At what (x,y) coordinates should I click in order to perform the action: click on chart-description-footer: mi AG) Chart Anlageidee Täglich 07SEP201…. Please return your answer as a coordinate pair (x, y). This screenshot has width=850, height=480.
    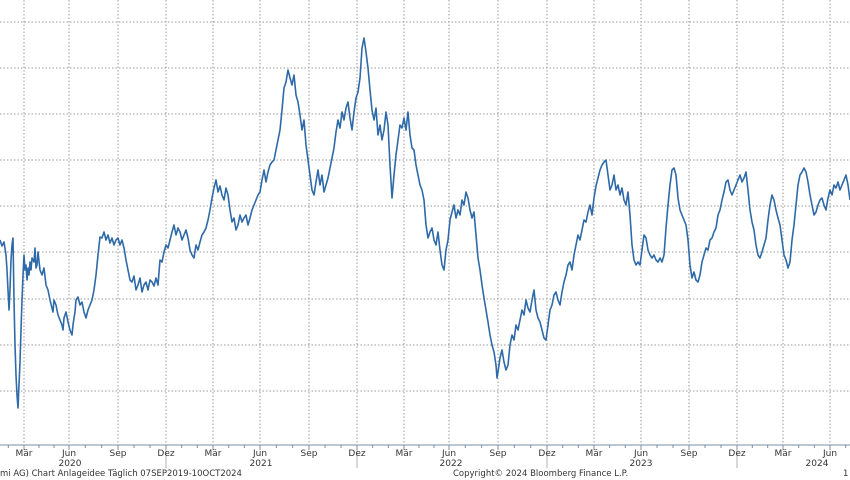
    Looking at the image, I should click on (121, 474).